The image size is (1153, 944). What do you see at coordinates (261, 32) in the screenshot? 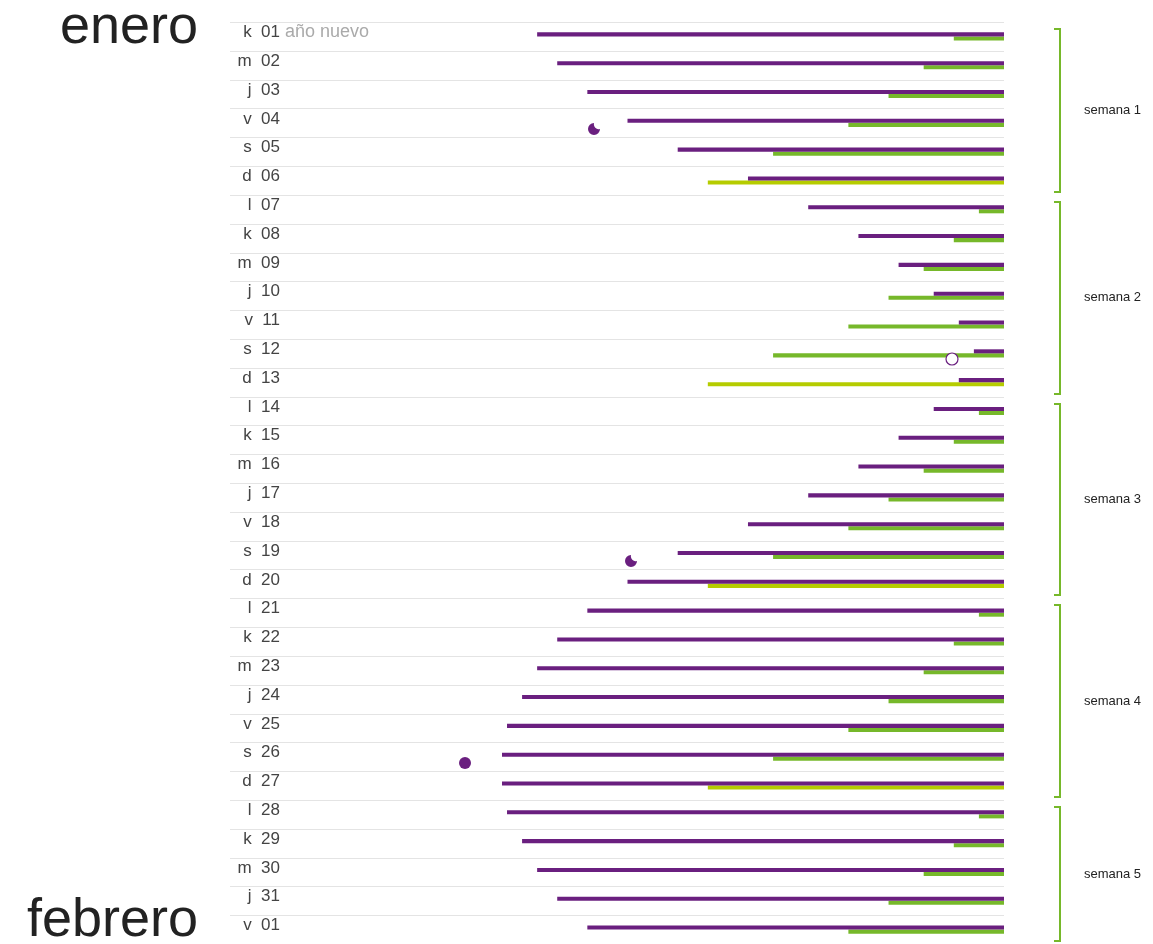
I see `y-tick-label: k 01` at bounding box center [261, 32].